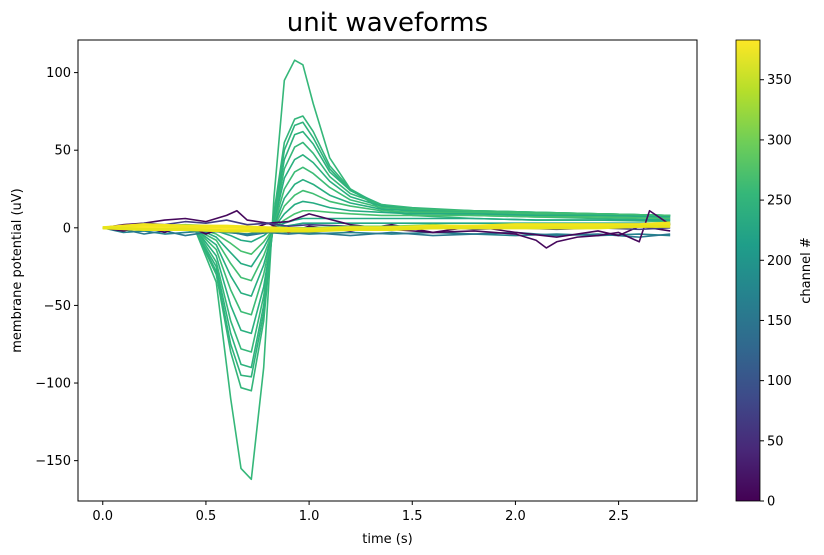  I want to click on y-axis-ticks: 100 50 0 −50 −100 −150, so click(56, 267).